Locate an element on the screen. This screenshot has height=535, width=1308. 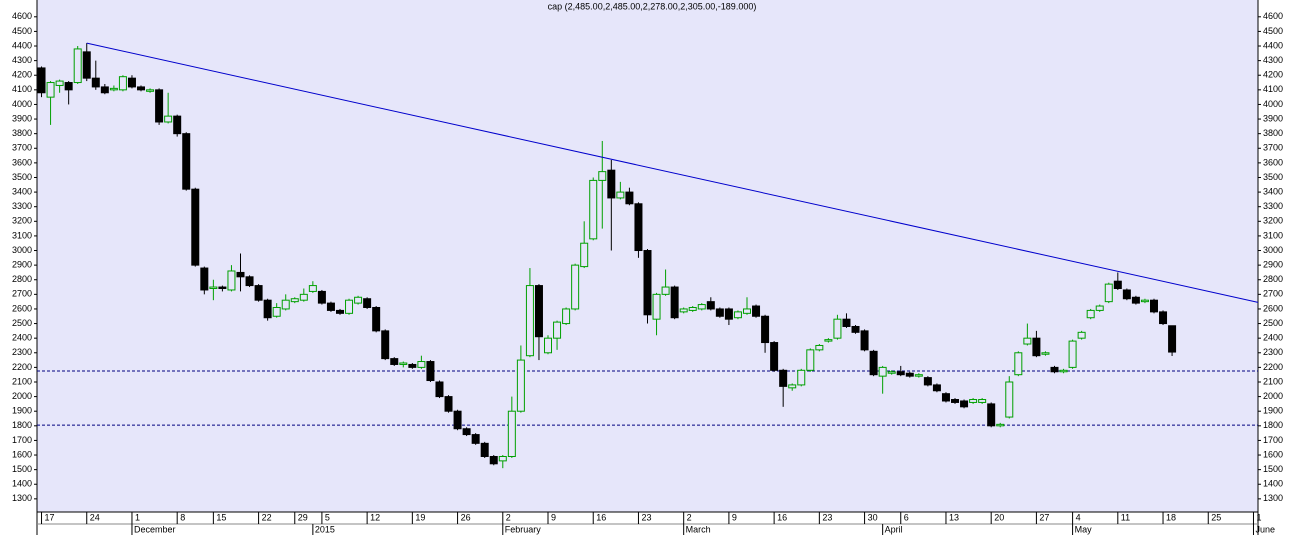
y-tick-label-right: 2500 is located at coordinates (1273, 323).